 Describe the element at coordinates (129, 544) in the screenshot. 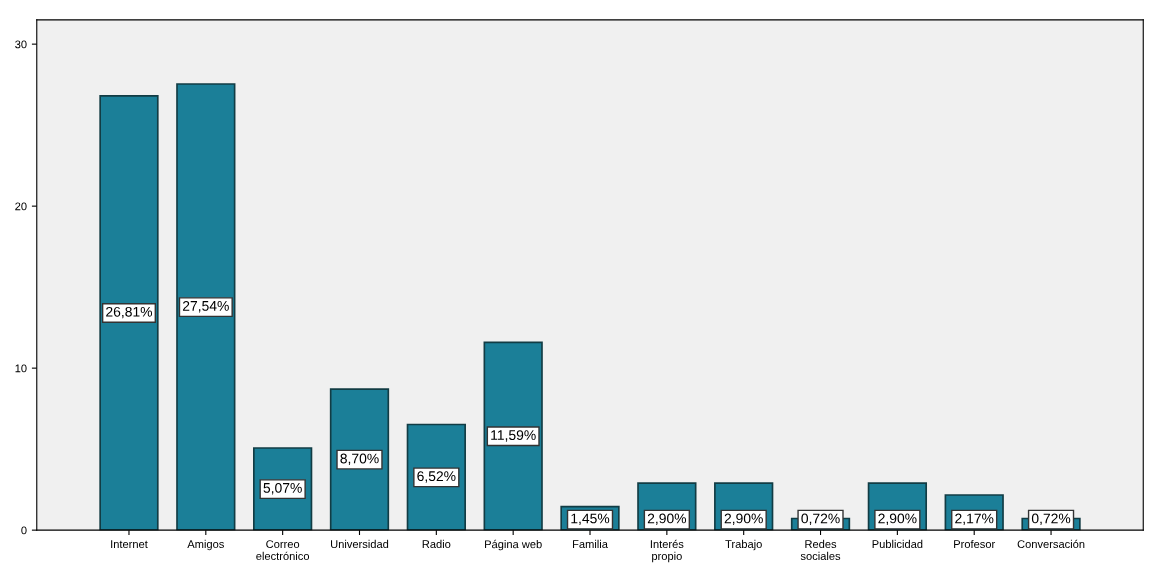

I see `x-tick-label: Internet` at that location.